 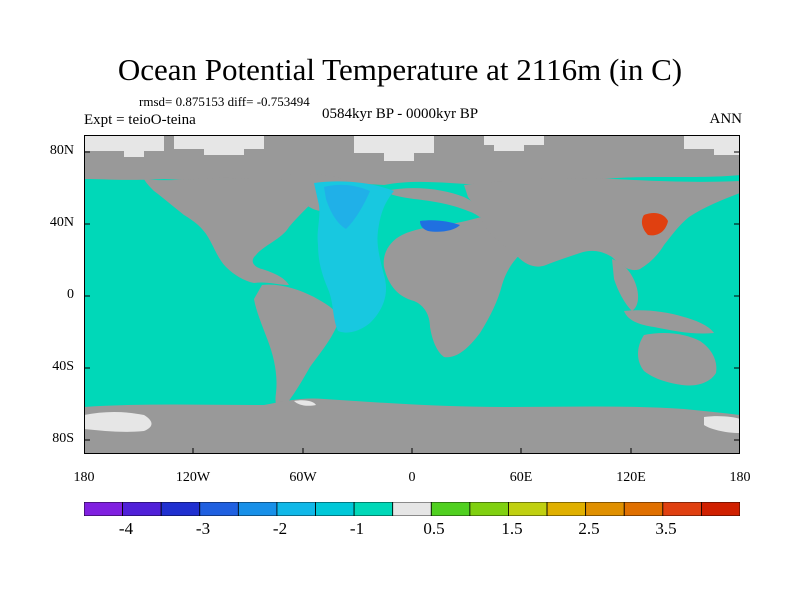 I want to click on colorbar-label: -1, so click(x=357, y=528).